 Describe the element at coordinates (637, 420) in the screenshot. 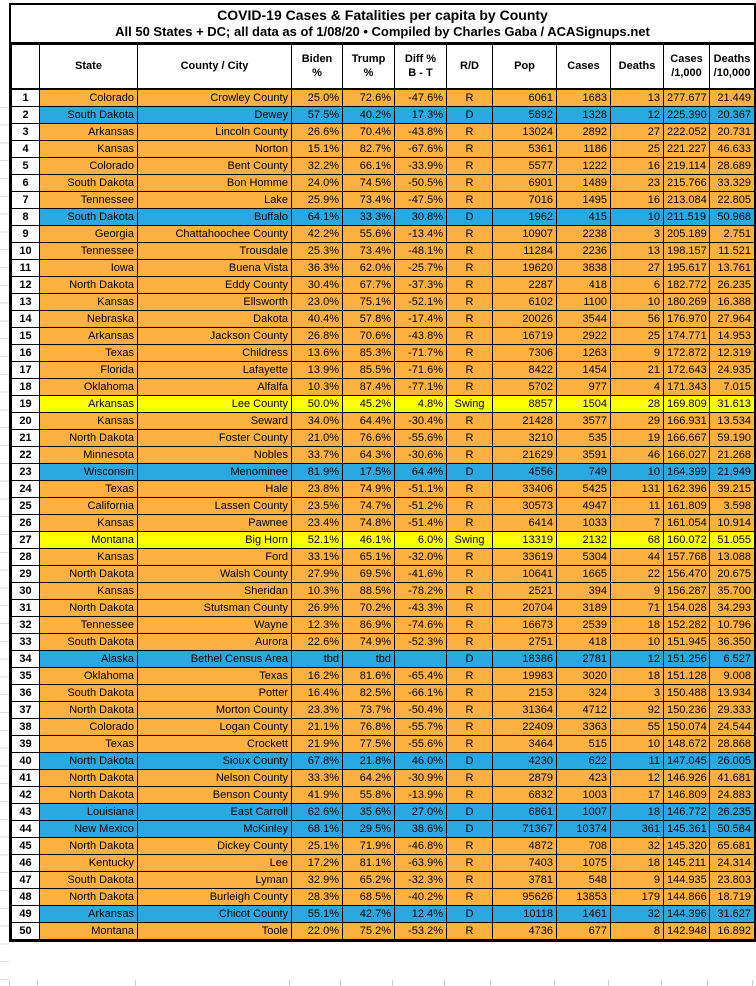

I see `cell-deaths: 29` at that location.